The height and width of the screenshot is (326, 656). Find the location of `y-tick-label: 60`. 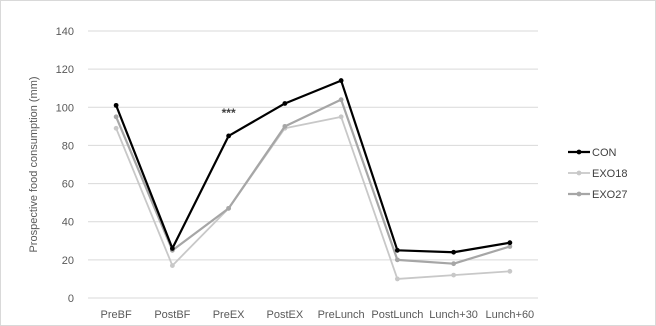

y-tick-label: 60 is located at coordinates (68, 185).